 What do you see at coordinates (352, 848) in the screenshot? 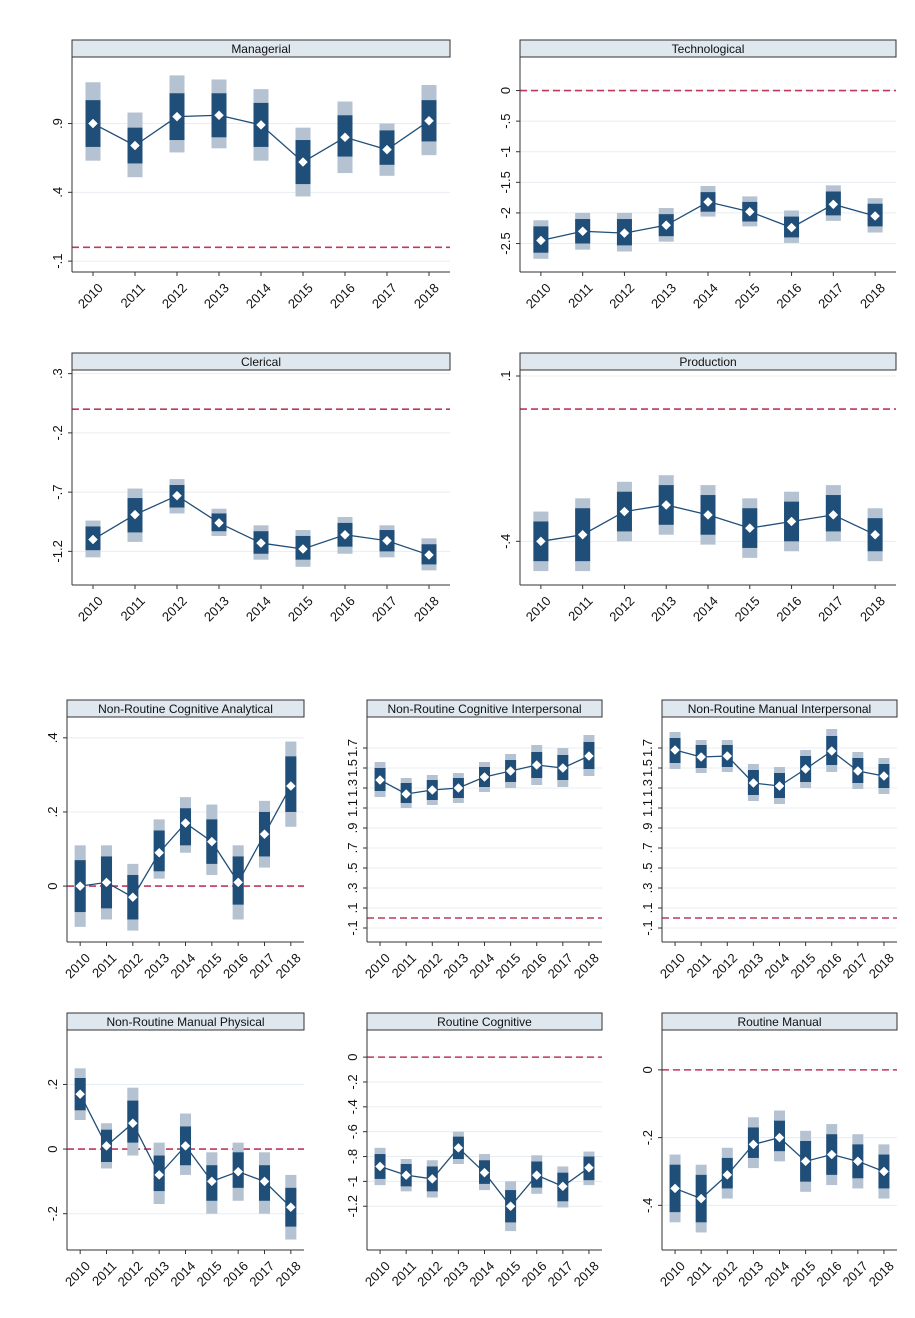
I see `y-tick-label: .7` at bounding box center [352, 848].